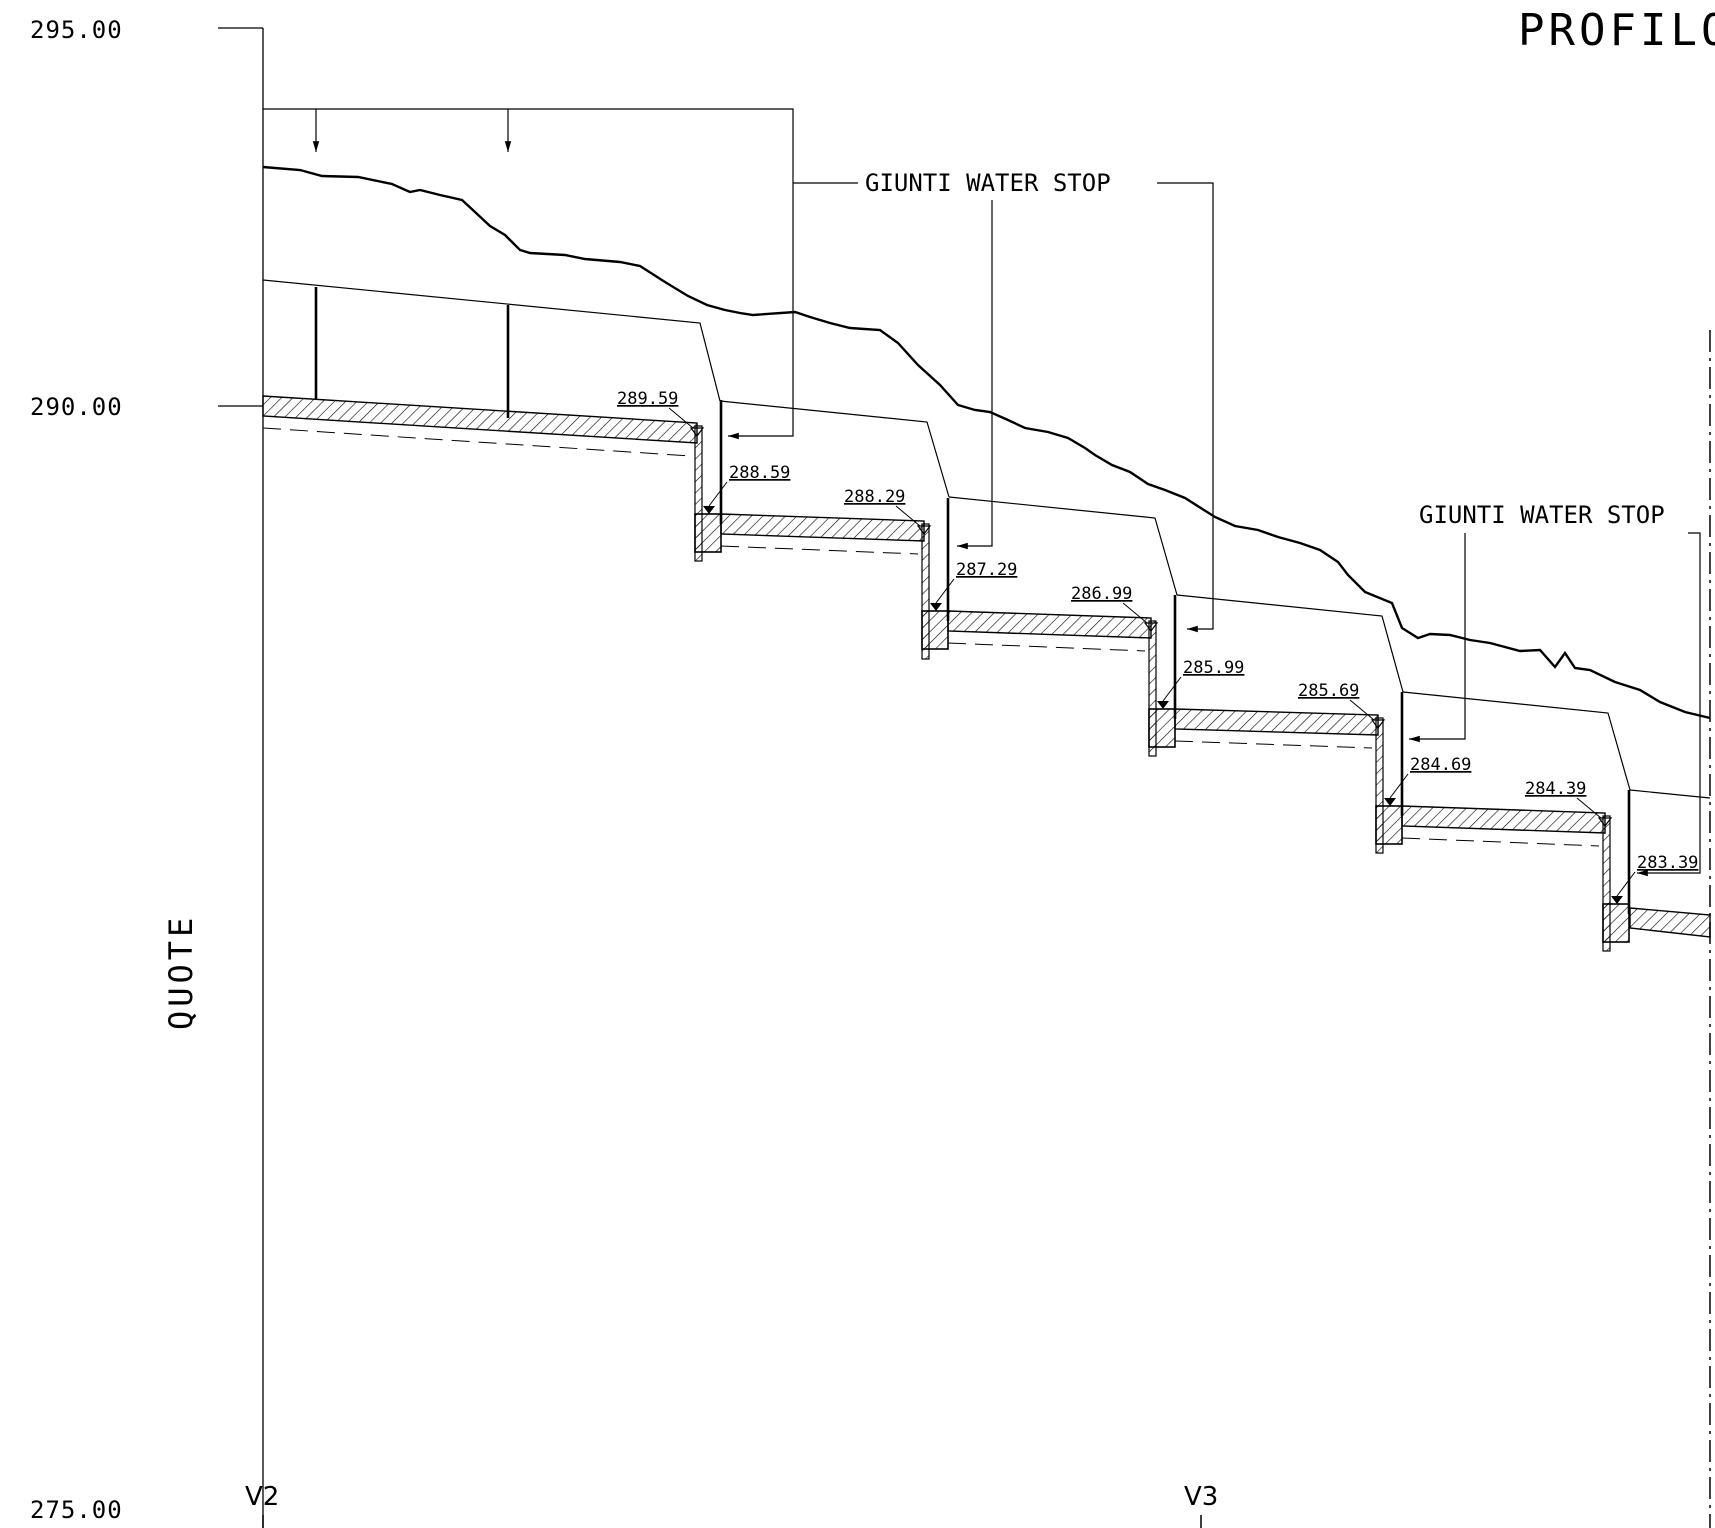  I want to click on section-marker-v2: V2, so click(262, 1497).